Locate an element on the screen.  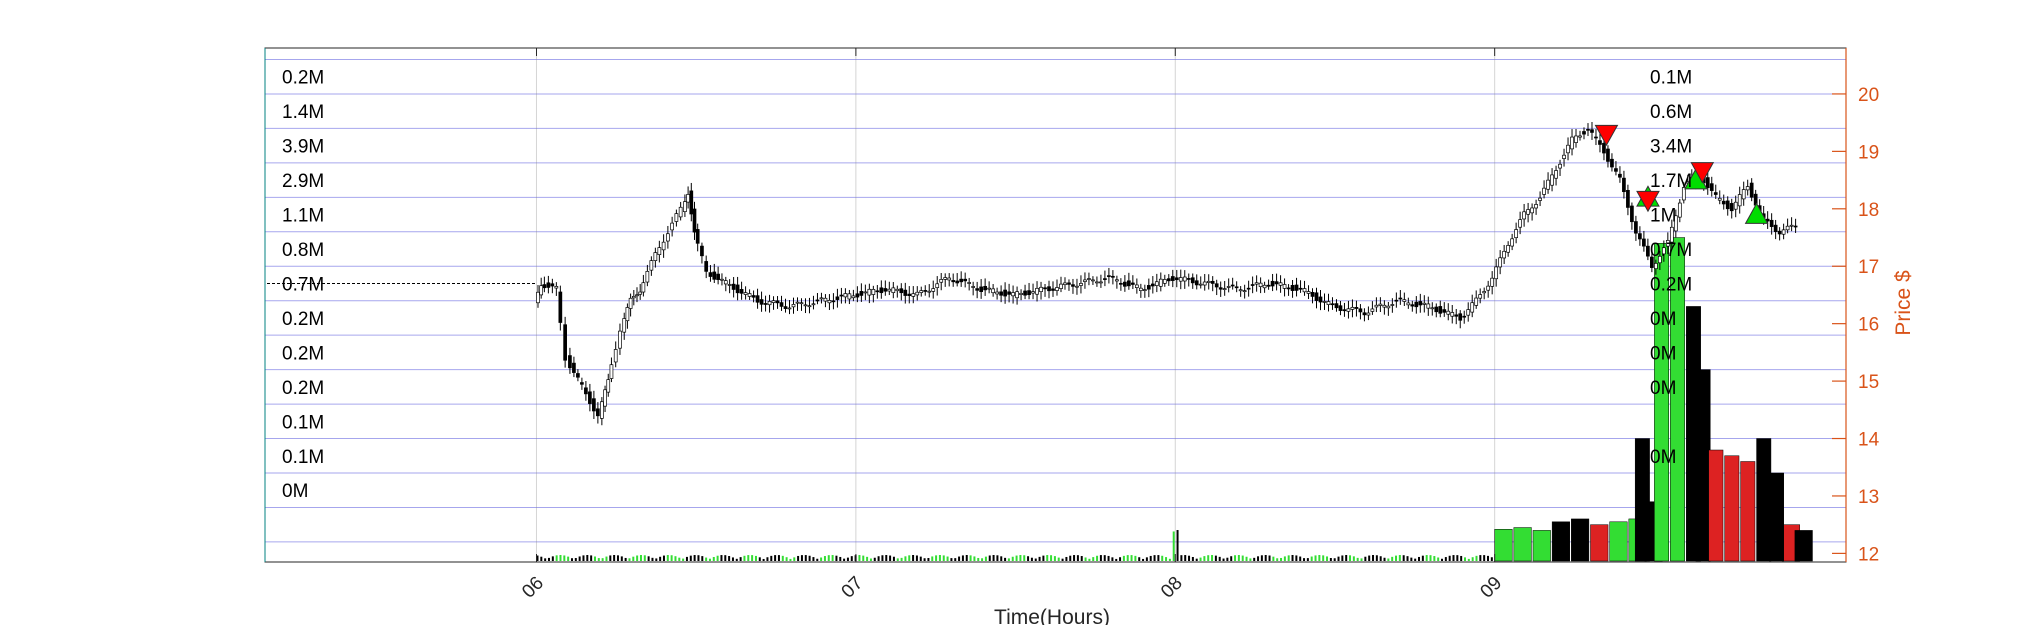
volume-spike-bar is located at coordinates (1716, 505).